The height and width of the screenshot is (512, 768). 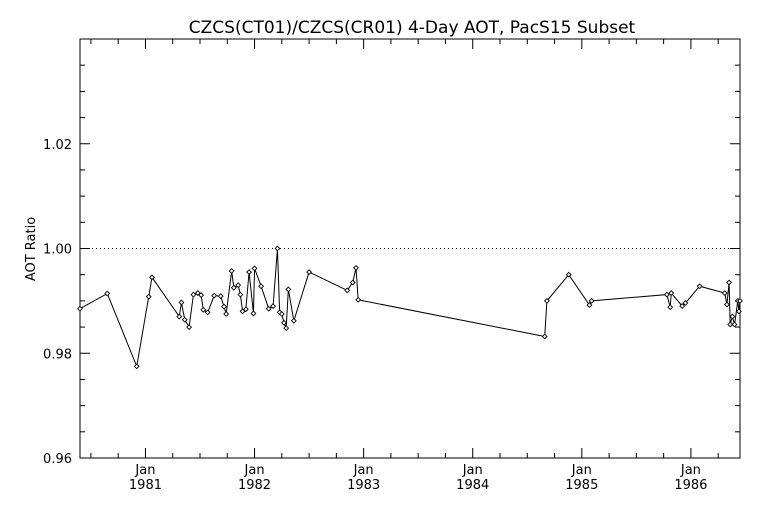 I want to click on y-axis-label: AOT Ratio, so click(x=31, y=249).